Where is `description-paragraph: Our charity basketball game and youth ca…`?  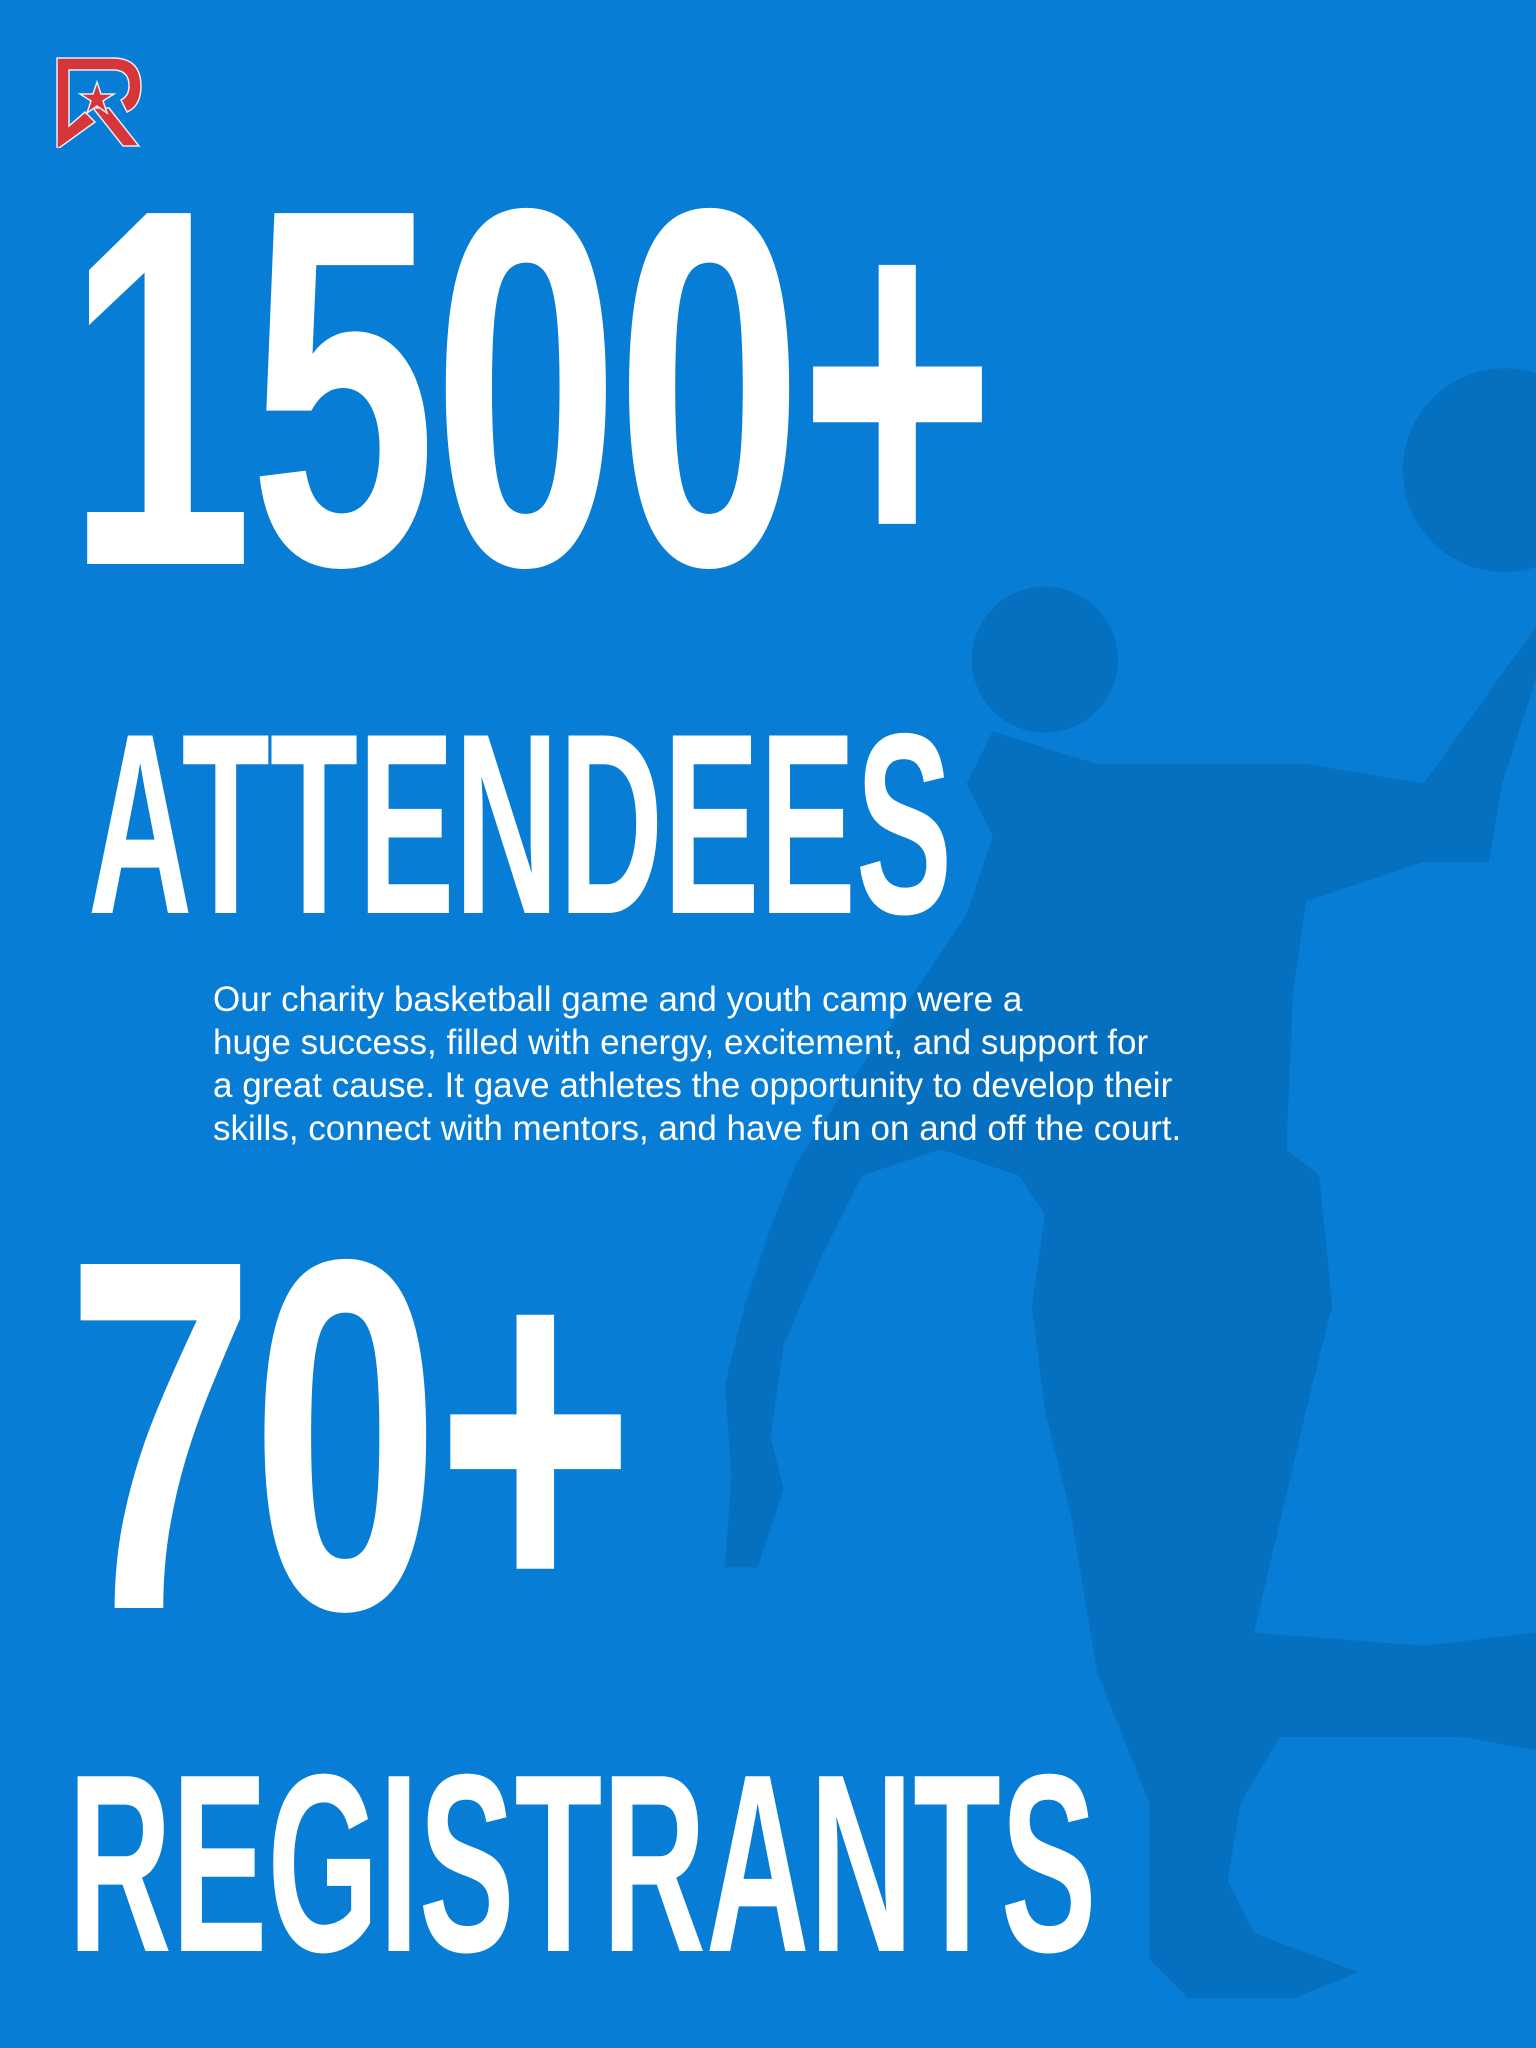 description-paragraph: Our charity basketball game and youth ca… is located at coordinates (697, 1064).